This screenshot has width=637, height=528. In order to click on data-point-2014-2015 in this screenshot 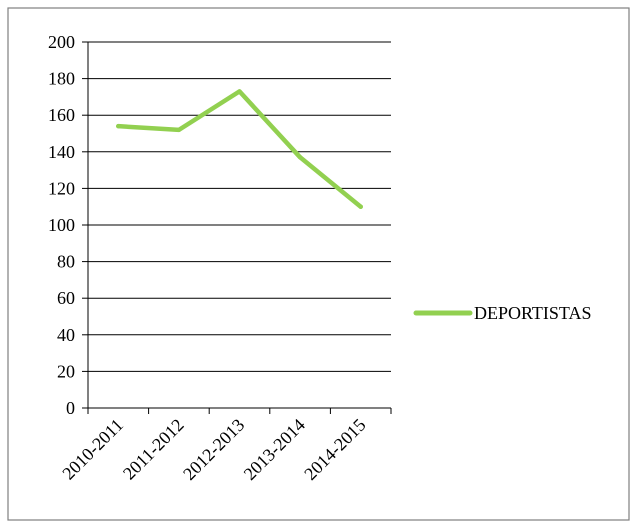, I will do `click(360, 206)`.